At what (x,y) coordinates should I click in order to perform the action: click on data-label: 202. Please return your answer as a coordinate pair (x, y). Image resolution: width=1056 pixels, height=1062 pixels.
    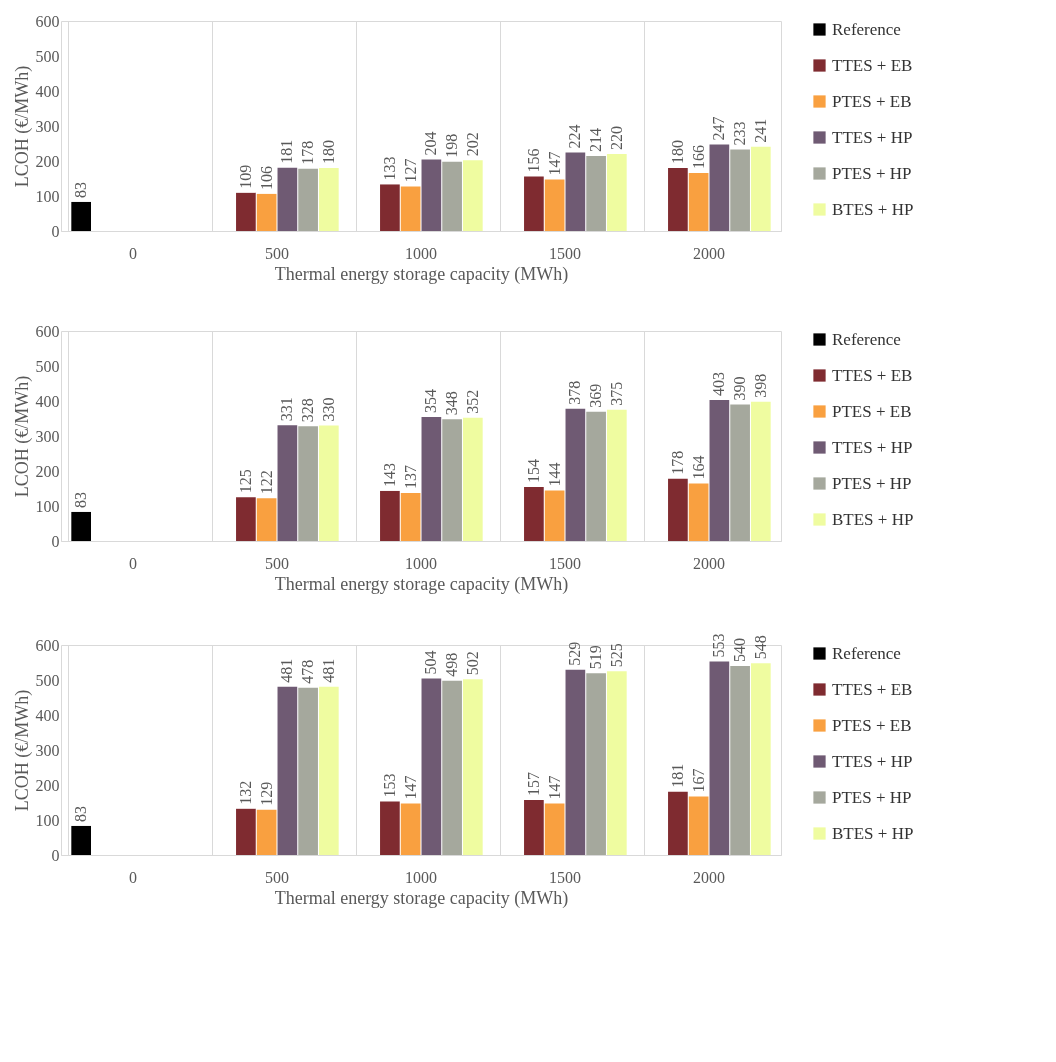
    Looking at the image, I should click on (472, 144).